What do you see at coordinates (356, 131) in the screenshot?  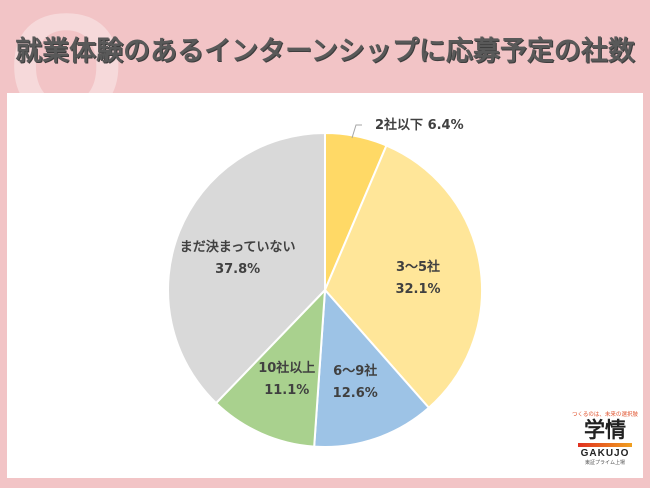 I see `leader-line` at bounding box center [356, 131].